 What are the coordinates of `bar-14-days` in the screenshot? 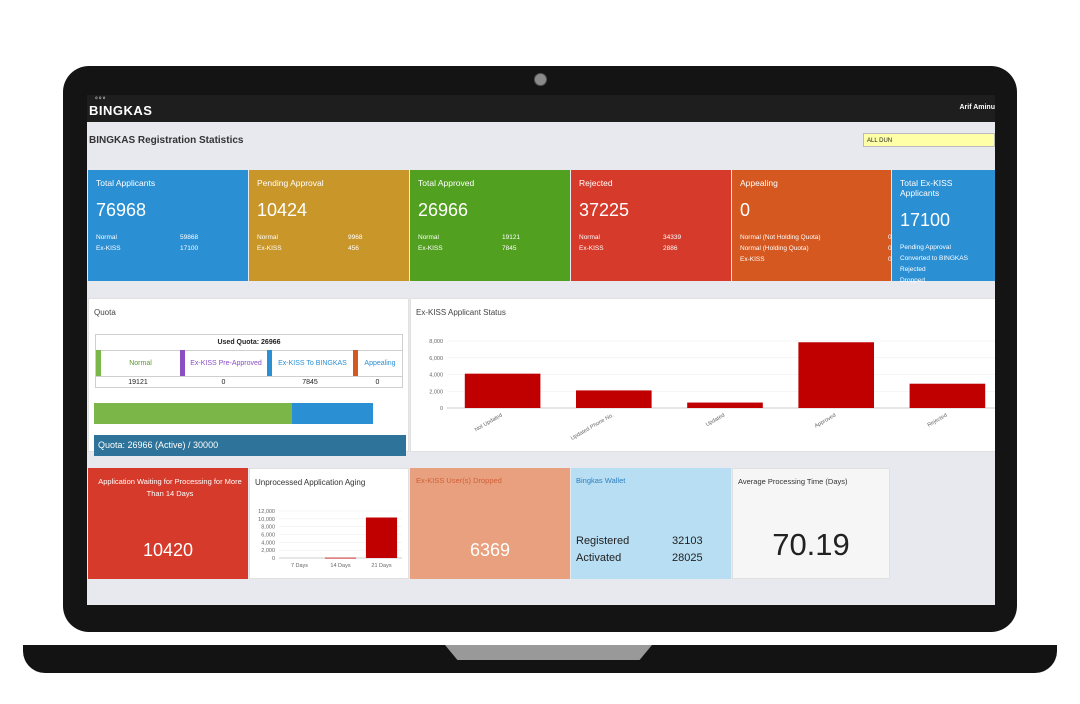 It's located at (340, 558).